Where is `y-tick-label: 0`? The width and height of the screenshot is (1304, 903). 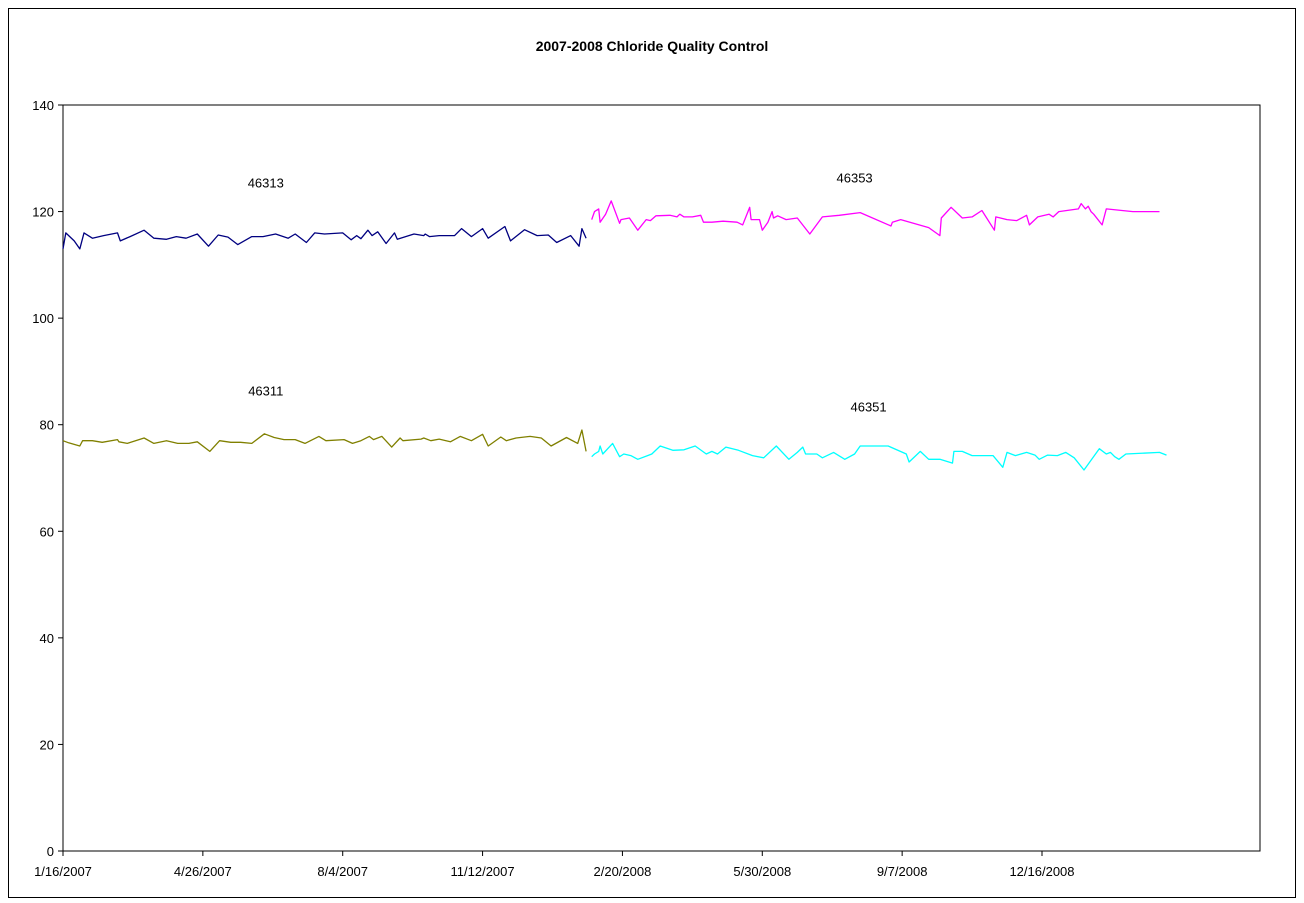 y-tick-label: 0 is located at coordinates (50, 851).